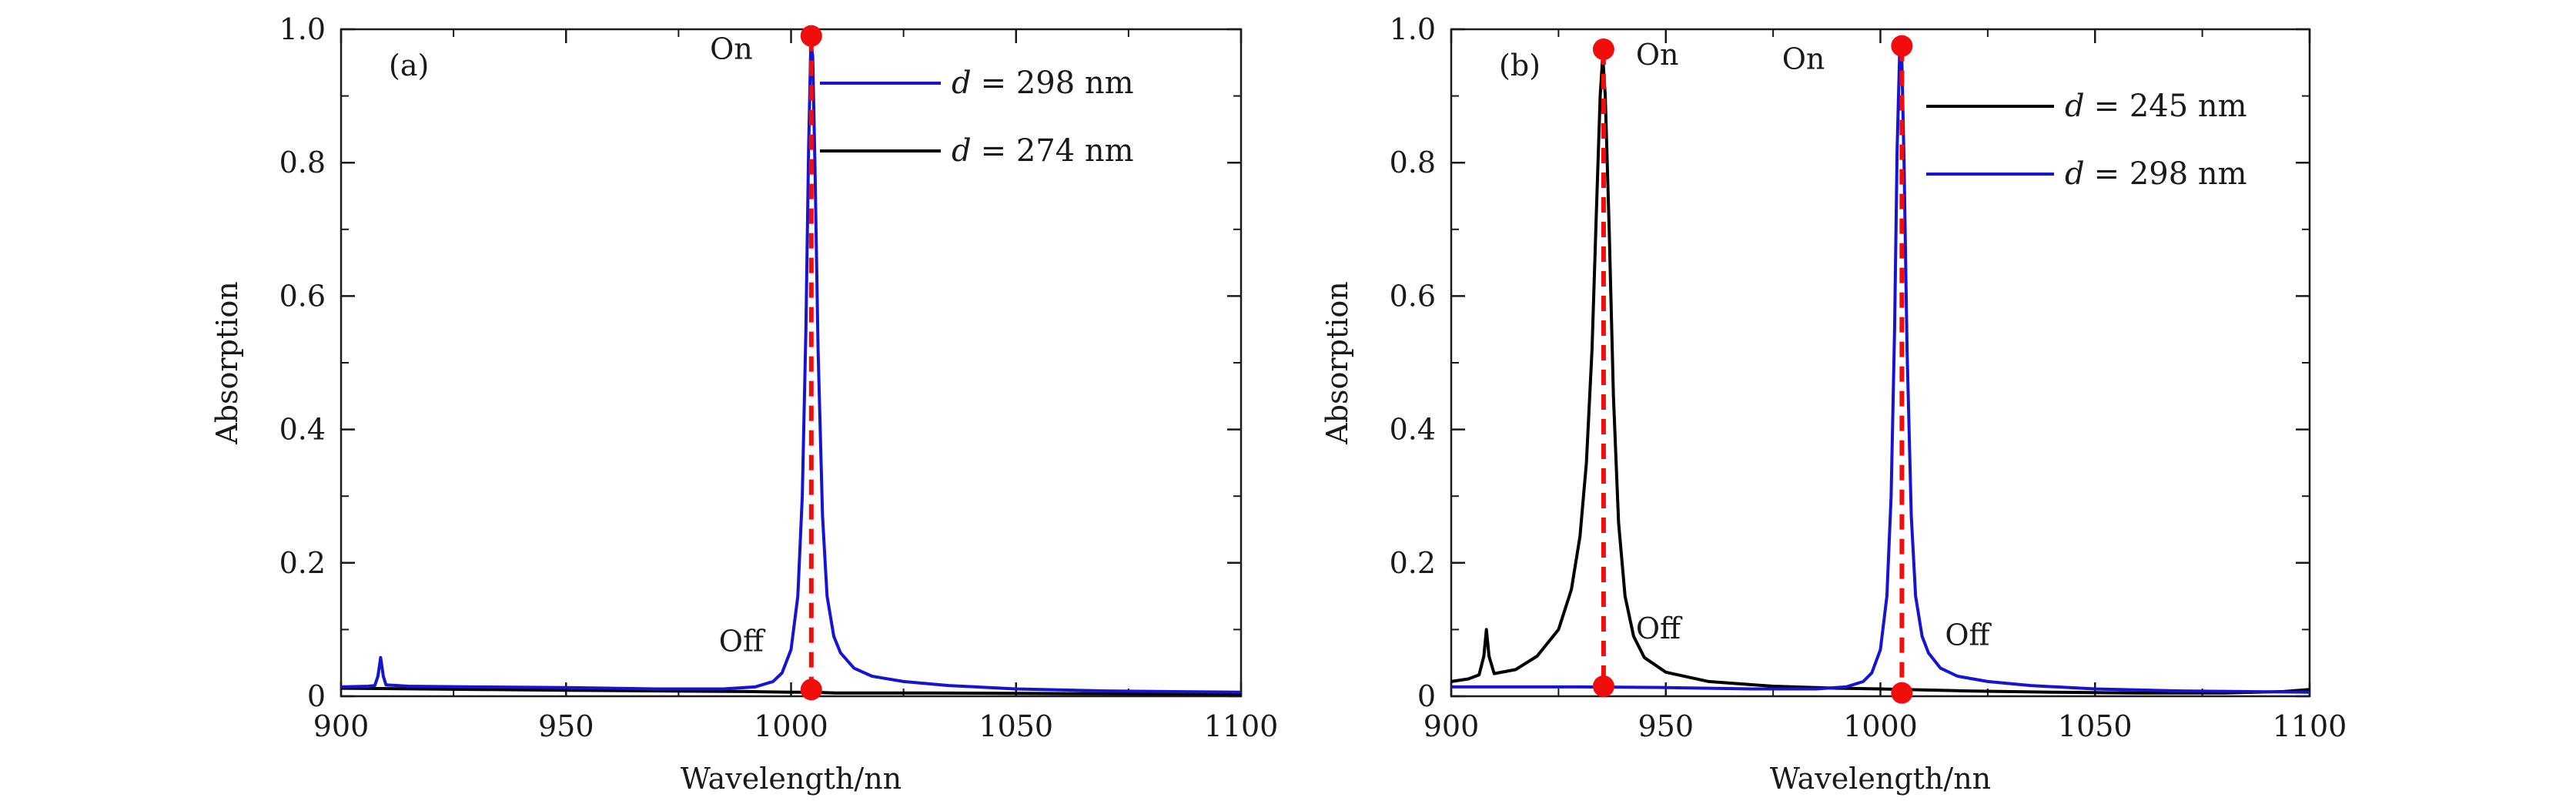 The height and width of the screenshot is (811, 2576). Describe the element at coordinates (1057, 151) in the screenshot. I see `legend-value: = 274 nm` at that location.